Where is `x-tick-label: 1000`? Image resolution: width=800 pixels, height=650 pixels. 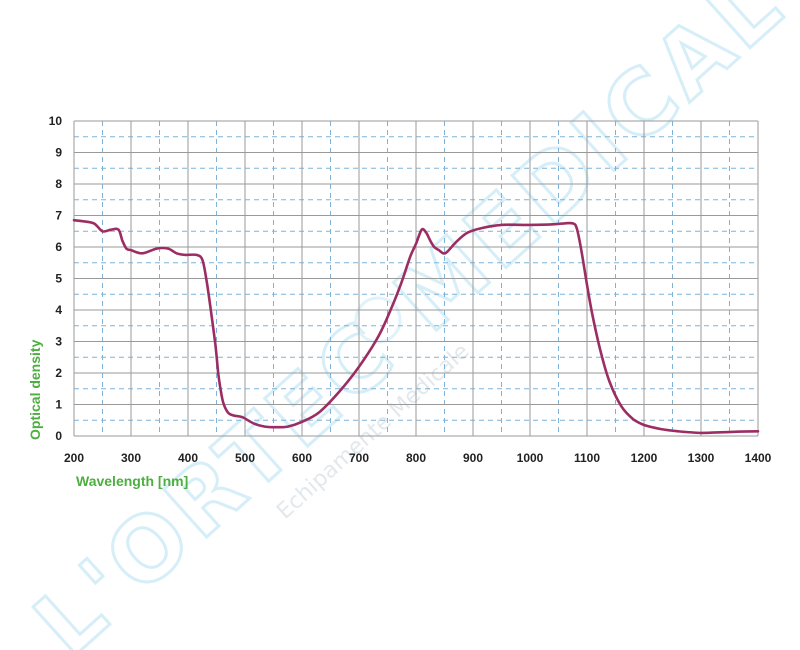
x-tick-label: 1000 is located at coordinates (530, 458).